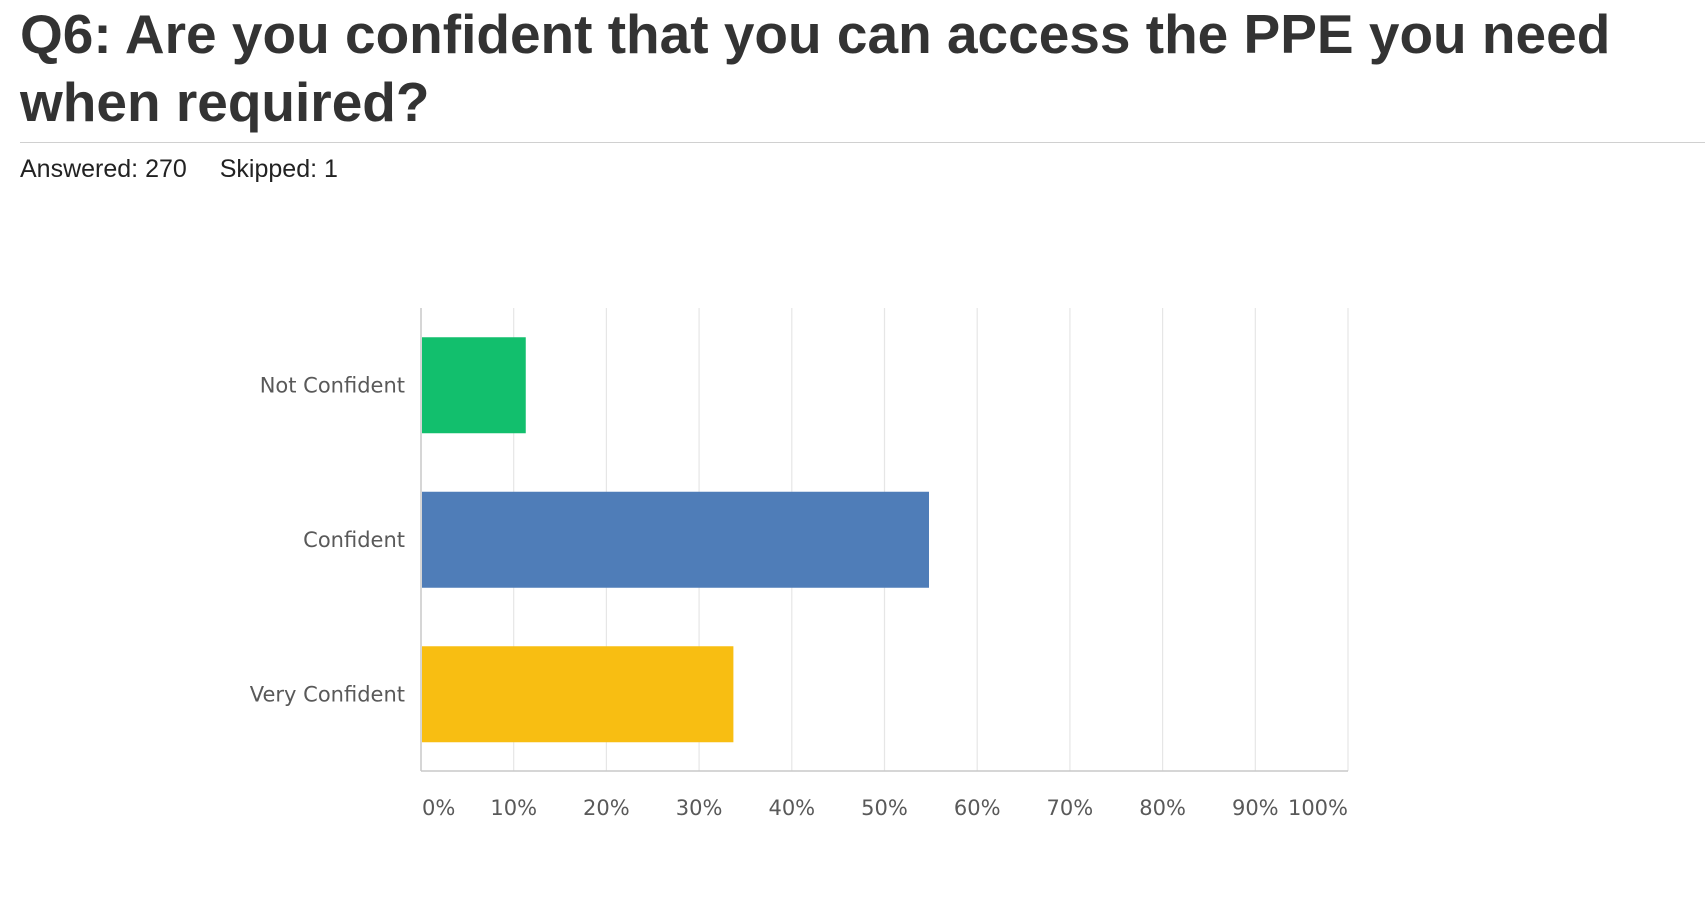 The image size is (1705, 899). What do you see at coordinates (332, 385) in the screenshot?
I see `category-label: Not Confident` at bounding box center [332, 385].